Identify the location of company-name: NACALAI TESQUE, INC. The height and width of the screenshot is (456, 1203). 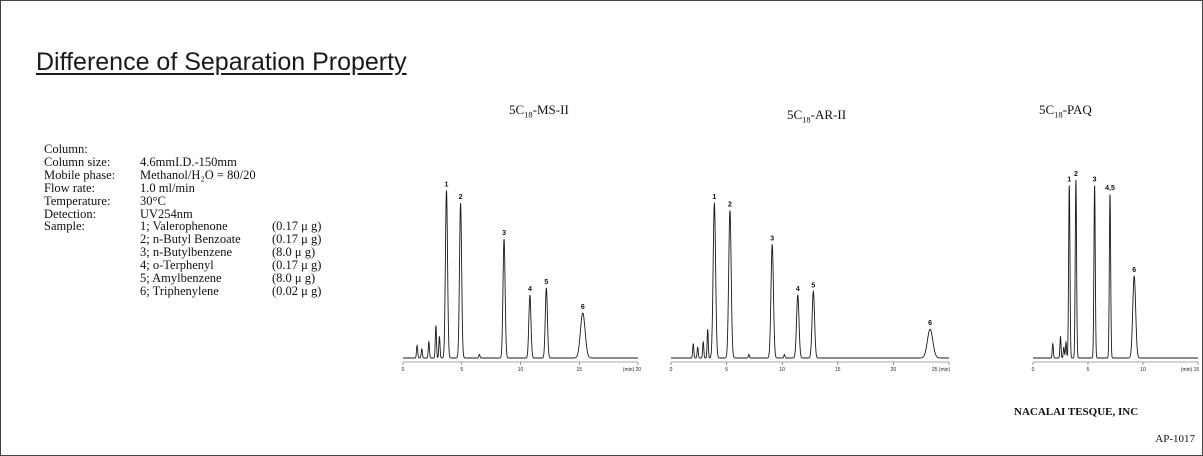
(1076, 412).